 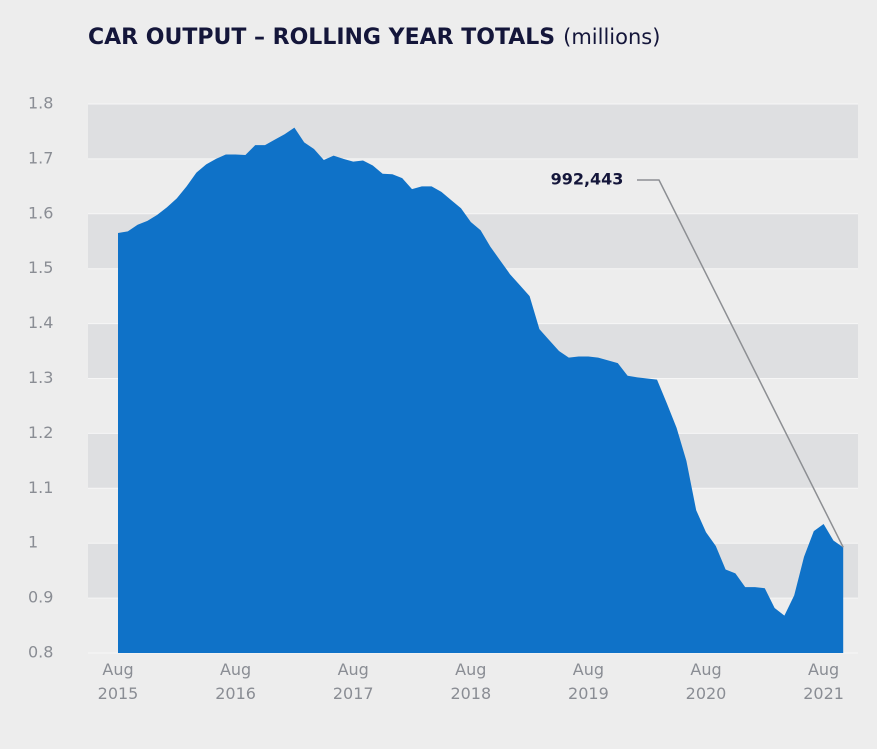 What do you see at coordinates (473, 131) in the screenshot?
I see `grid-band` at bounding box center [473, 131].